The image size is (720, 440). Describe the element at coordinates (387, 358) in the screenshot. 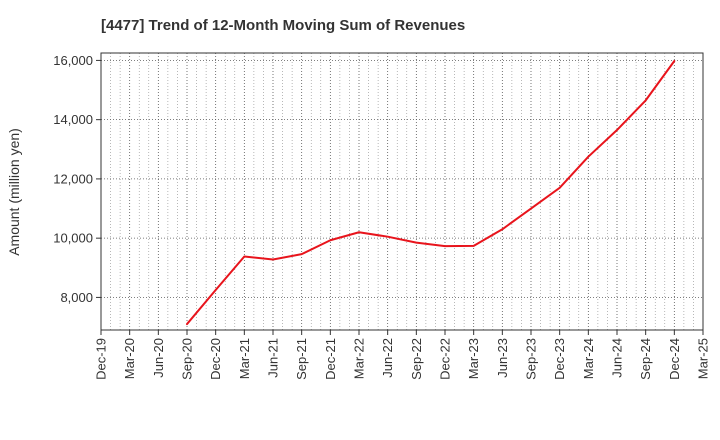

I see `x-tick-label: Jun-22` at that location.